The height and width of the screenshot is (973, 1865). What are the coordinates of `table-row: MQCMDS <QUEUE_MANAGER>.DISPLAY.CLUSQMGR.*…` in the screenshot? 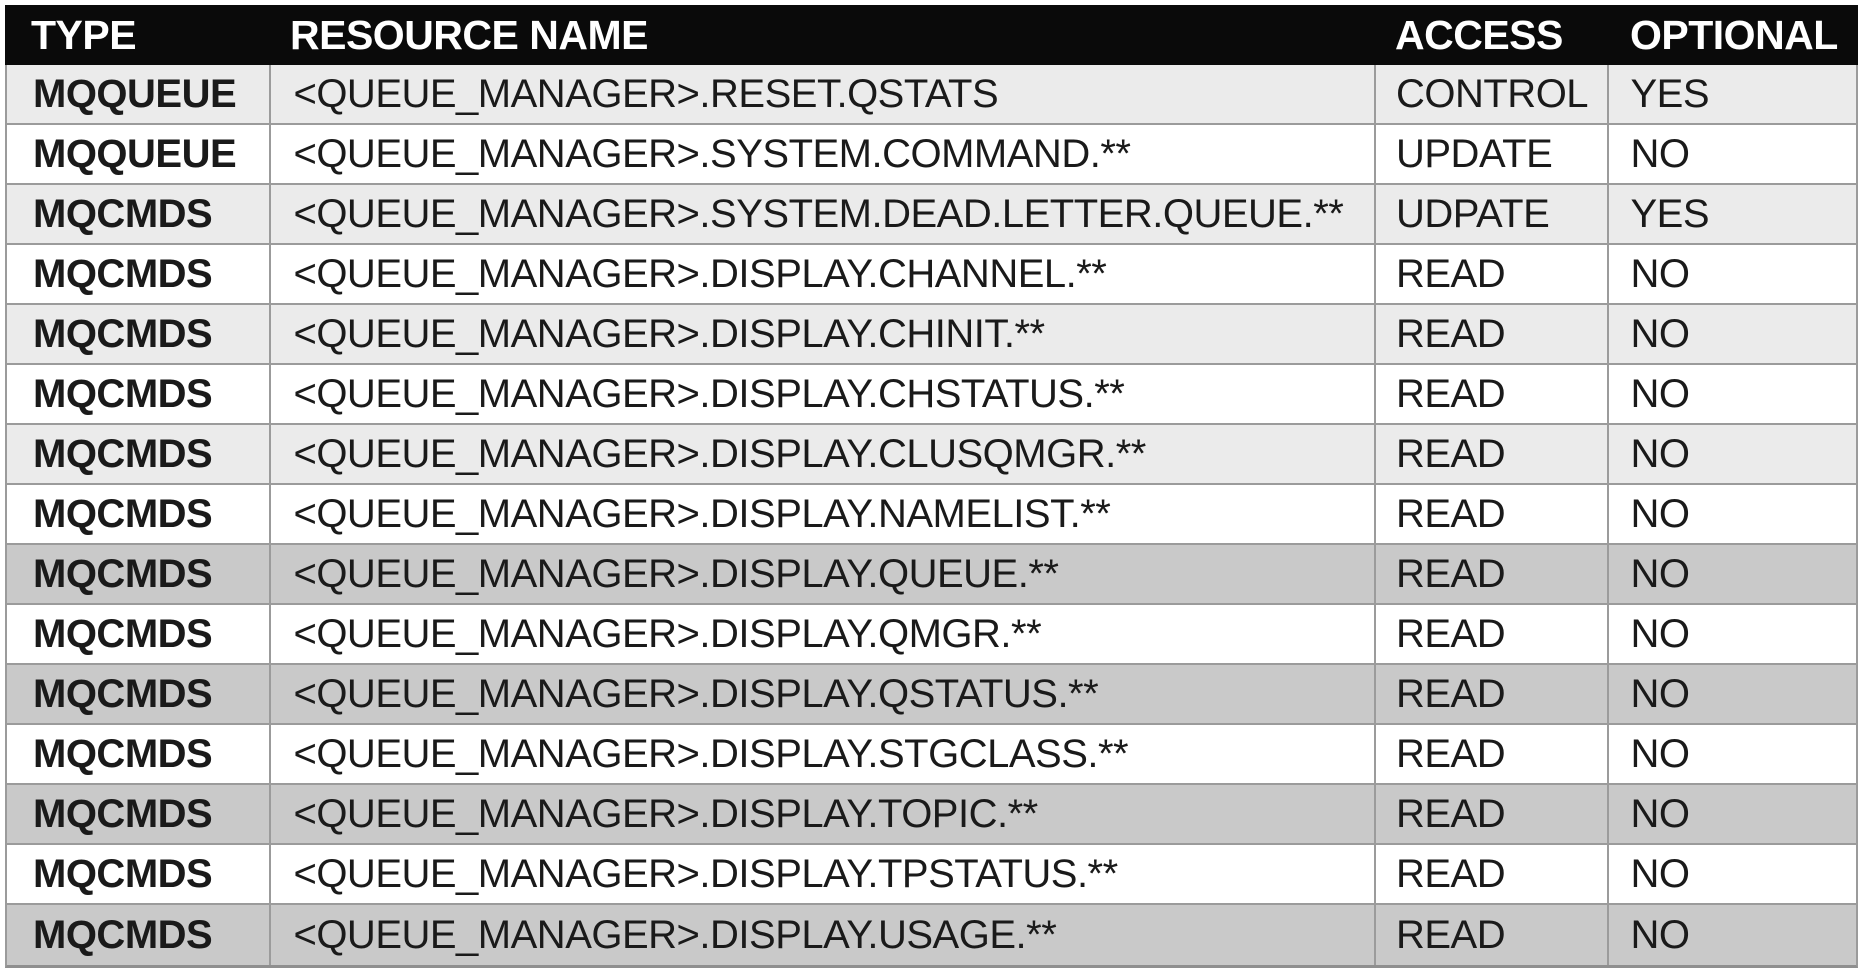 It's located at (931, 455).